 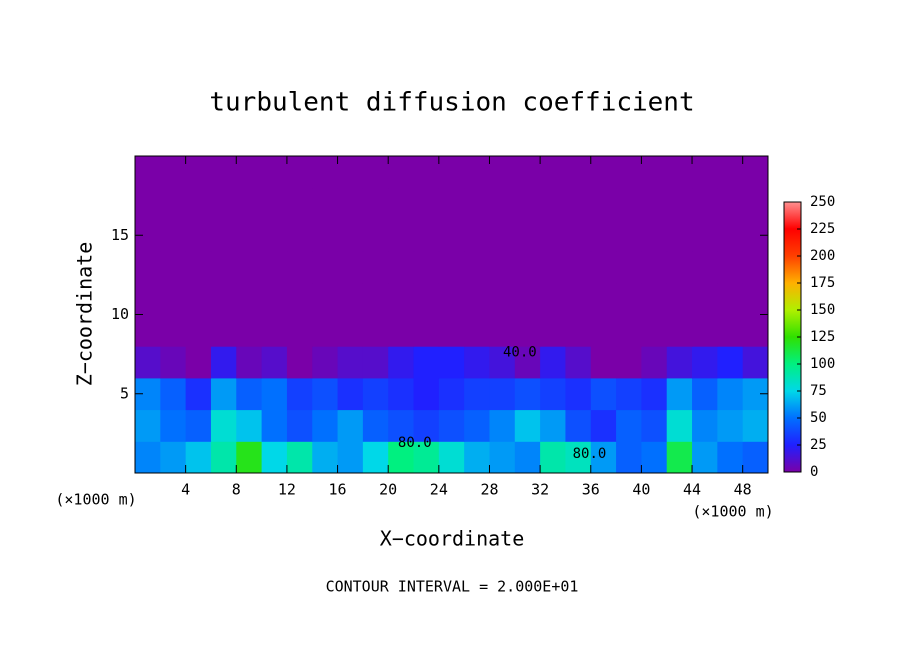 I want to click on colorbar-tick-label: 250, so click(x=822, y=202).